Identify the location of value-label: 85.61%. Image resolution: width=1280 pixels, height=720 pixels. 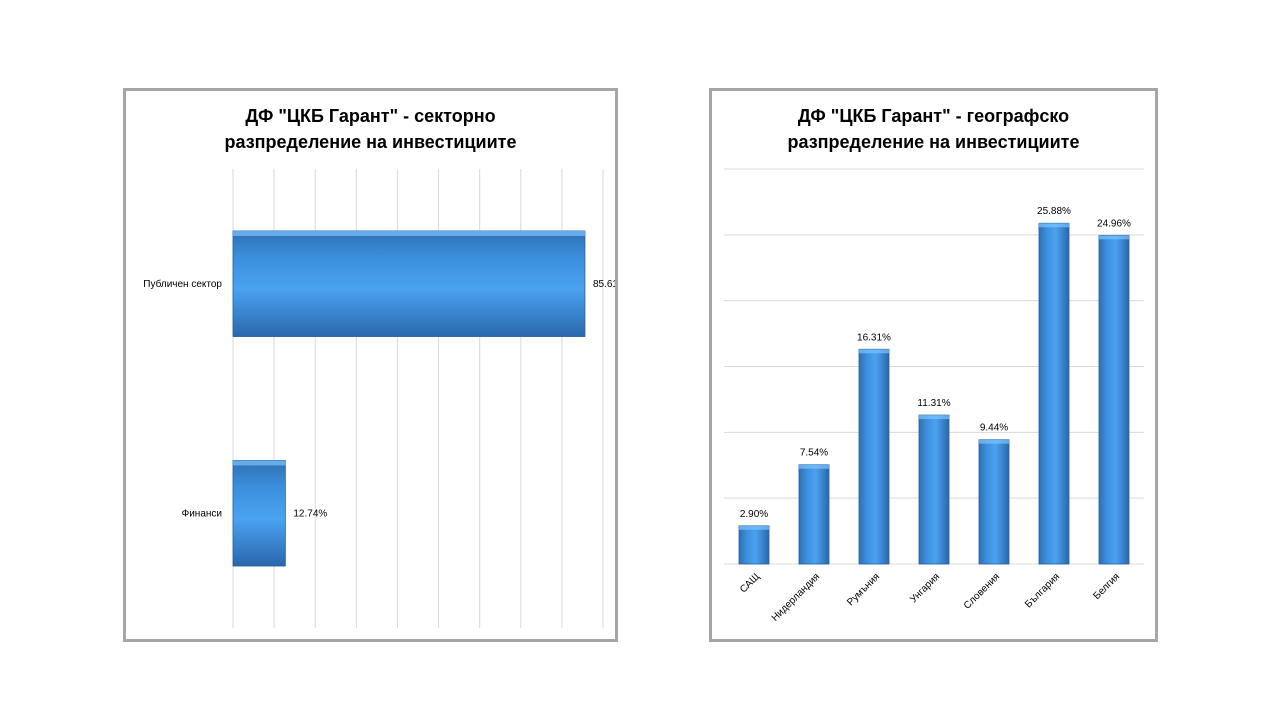
(604, 284).